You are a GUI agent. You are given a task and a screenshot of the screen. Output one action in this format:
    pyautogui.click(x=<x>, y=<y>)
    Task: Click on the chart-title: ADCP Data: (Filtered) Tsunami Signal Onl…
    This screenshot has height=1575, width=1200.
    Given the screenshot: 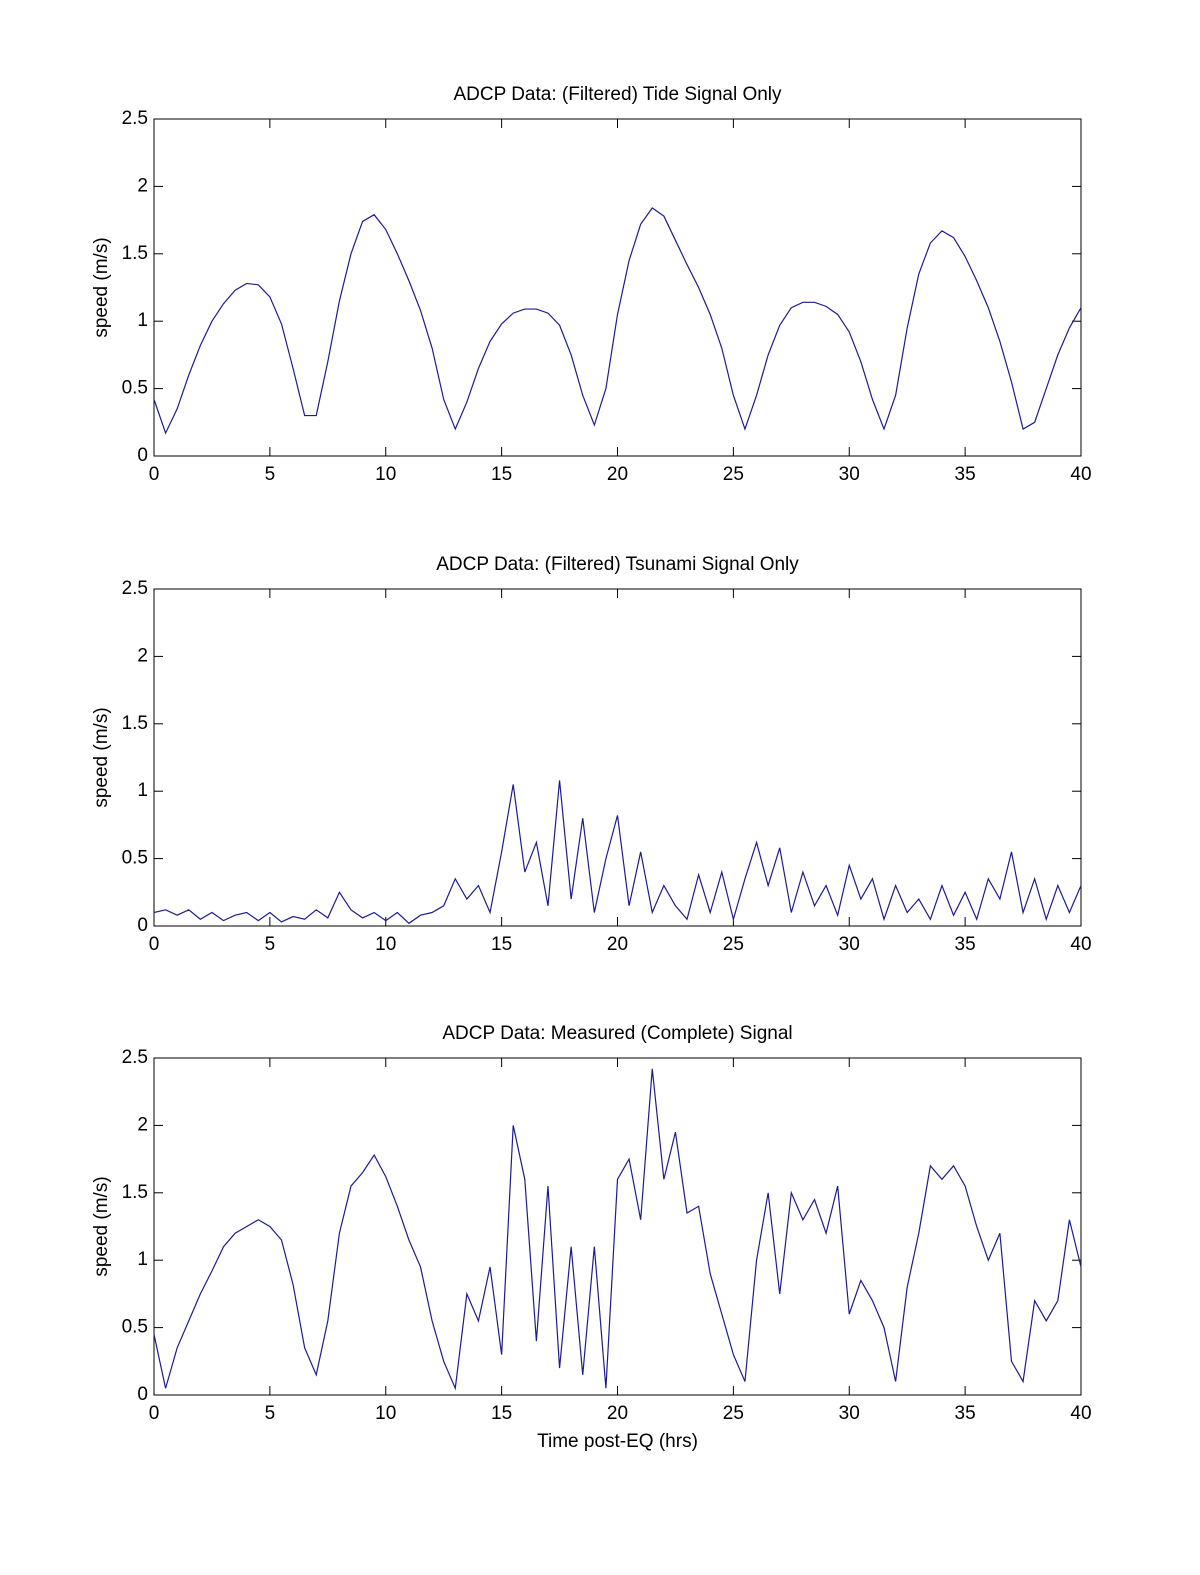 What is the action you would take?
    pyautogui.click(x=617, y=564)
    